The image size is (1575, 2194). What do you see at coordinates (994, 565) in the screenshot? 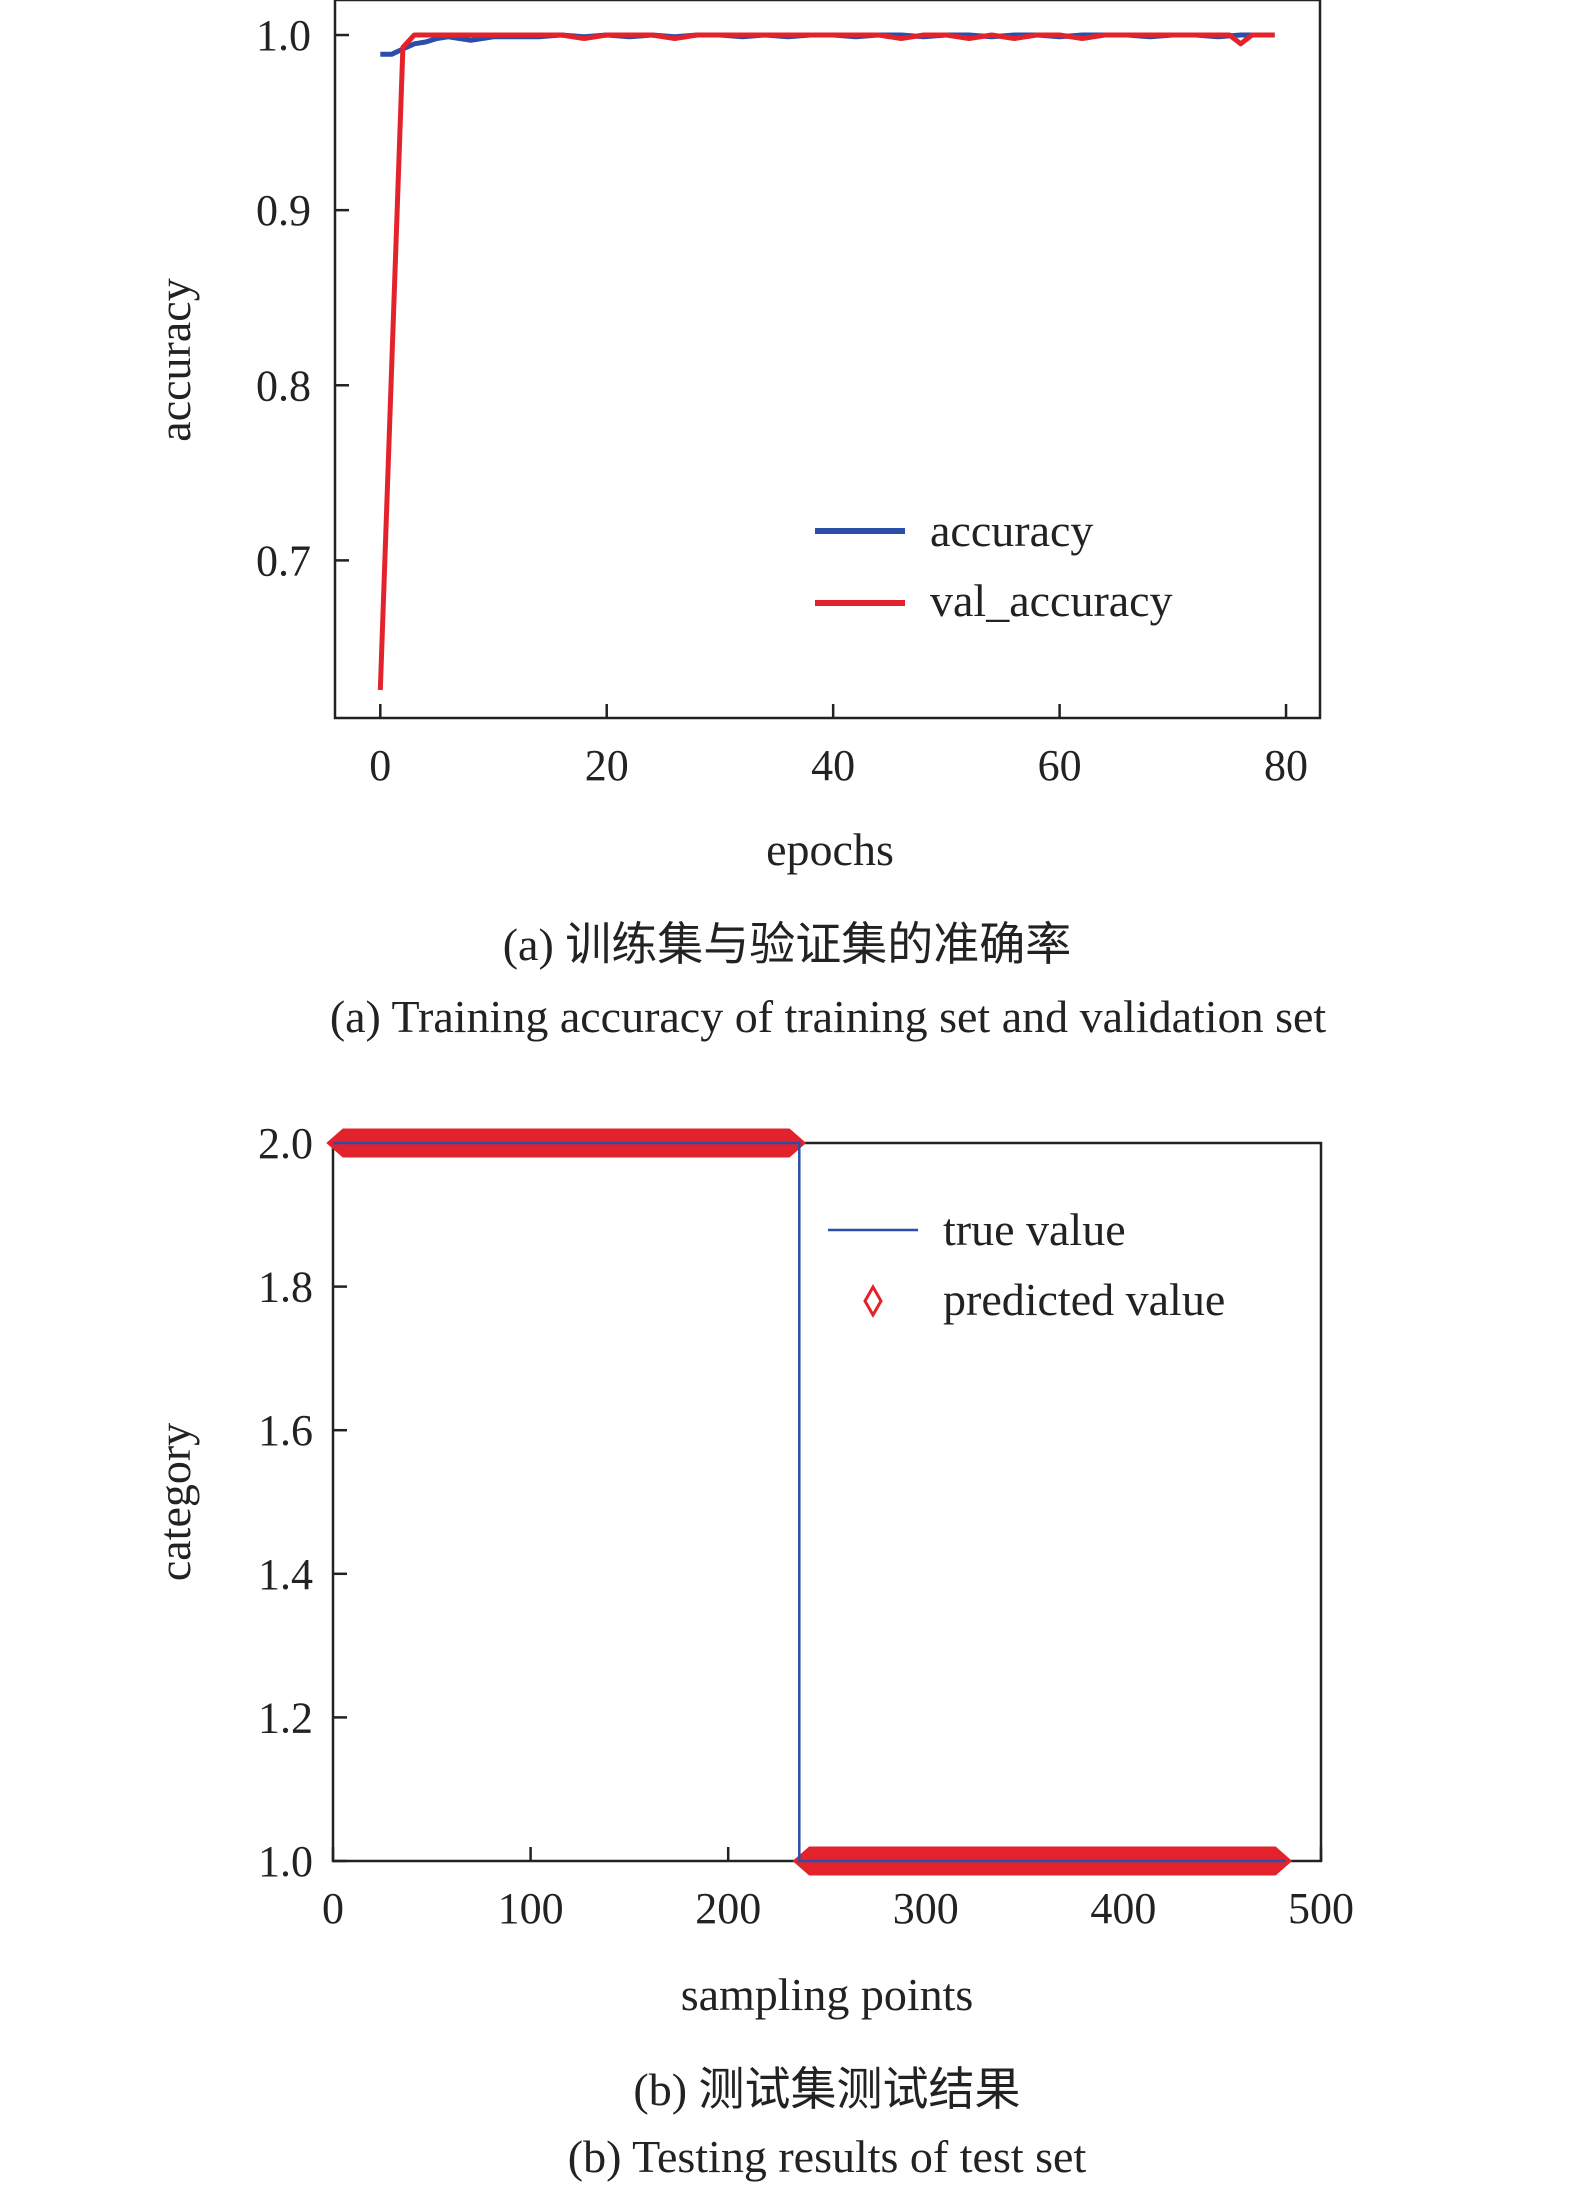
I see `chart-a-legend: accuracy val_accuracy` at bounding box center [994, 565].